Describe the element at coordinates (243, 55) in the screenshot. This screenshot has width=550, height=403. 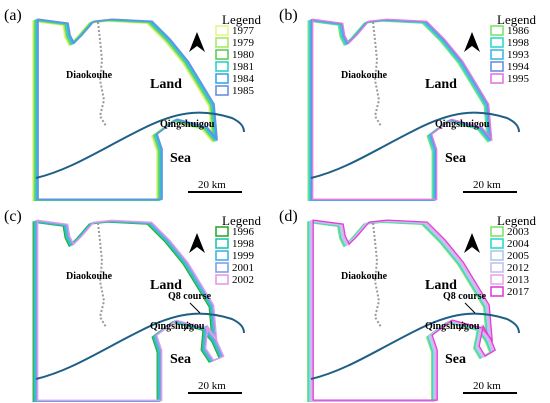
I see `legend-year: 1980` at that location.